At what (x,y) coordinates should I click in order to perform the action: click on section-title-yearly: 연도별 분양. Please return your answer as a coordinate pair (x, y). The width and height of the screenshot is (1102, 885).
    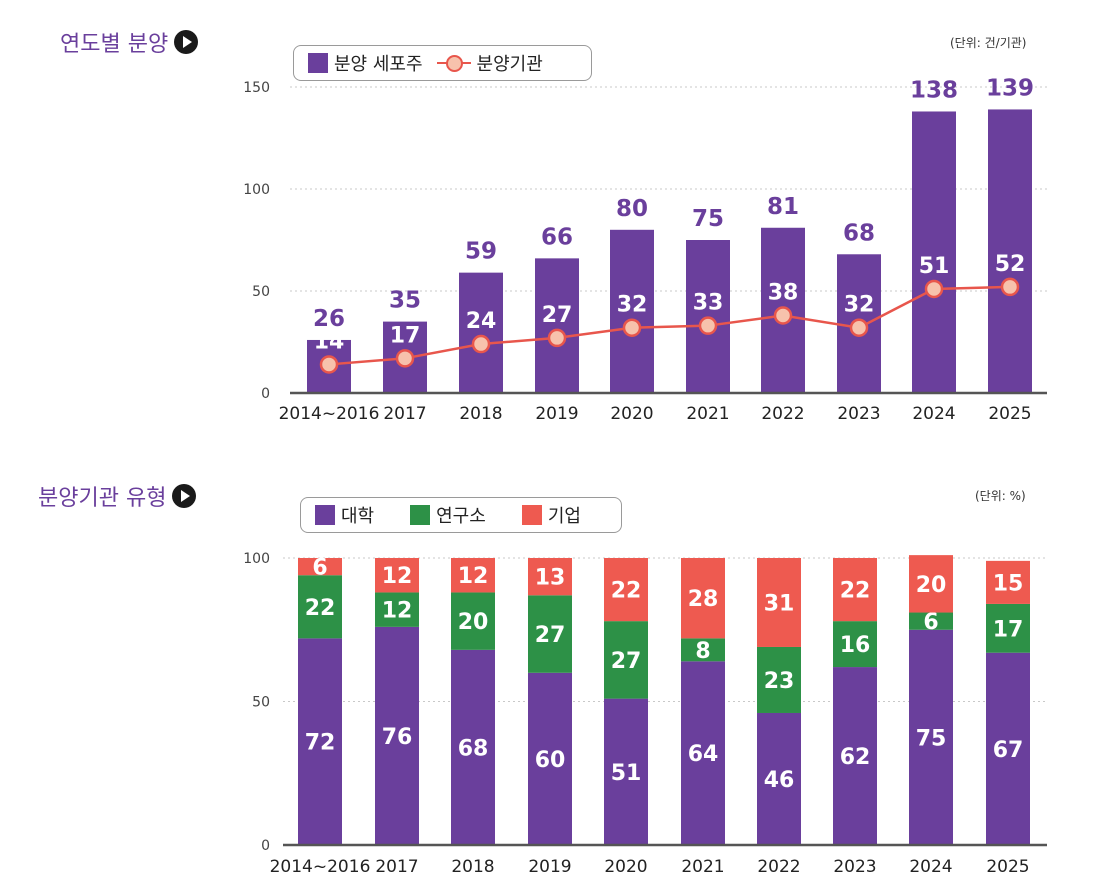
    Looking at the image, I should click on (129, 42).